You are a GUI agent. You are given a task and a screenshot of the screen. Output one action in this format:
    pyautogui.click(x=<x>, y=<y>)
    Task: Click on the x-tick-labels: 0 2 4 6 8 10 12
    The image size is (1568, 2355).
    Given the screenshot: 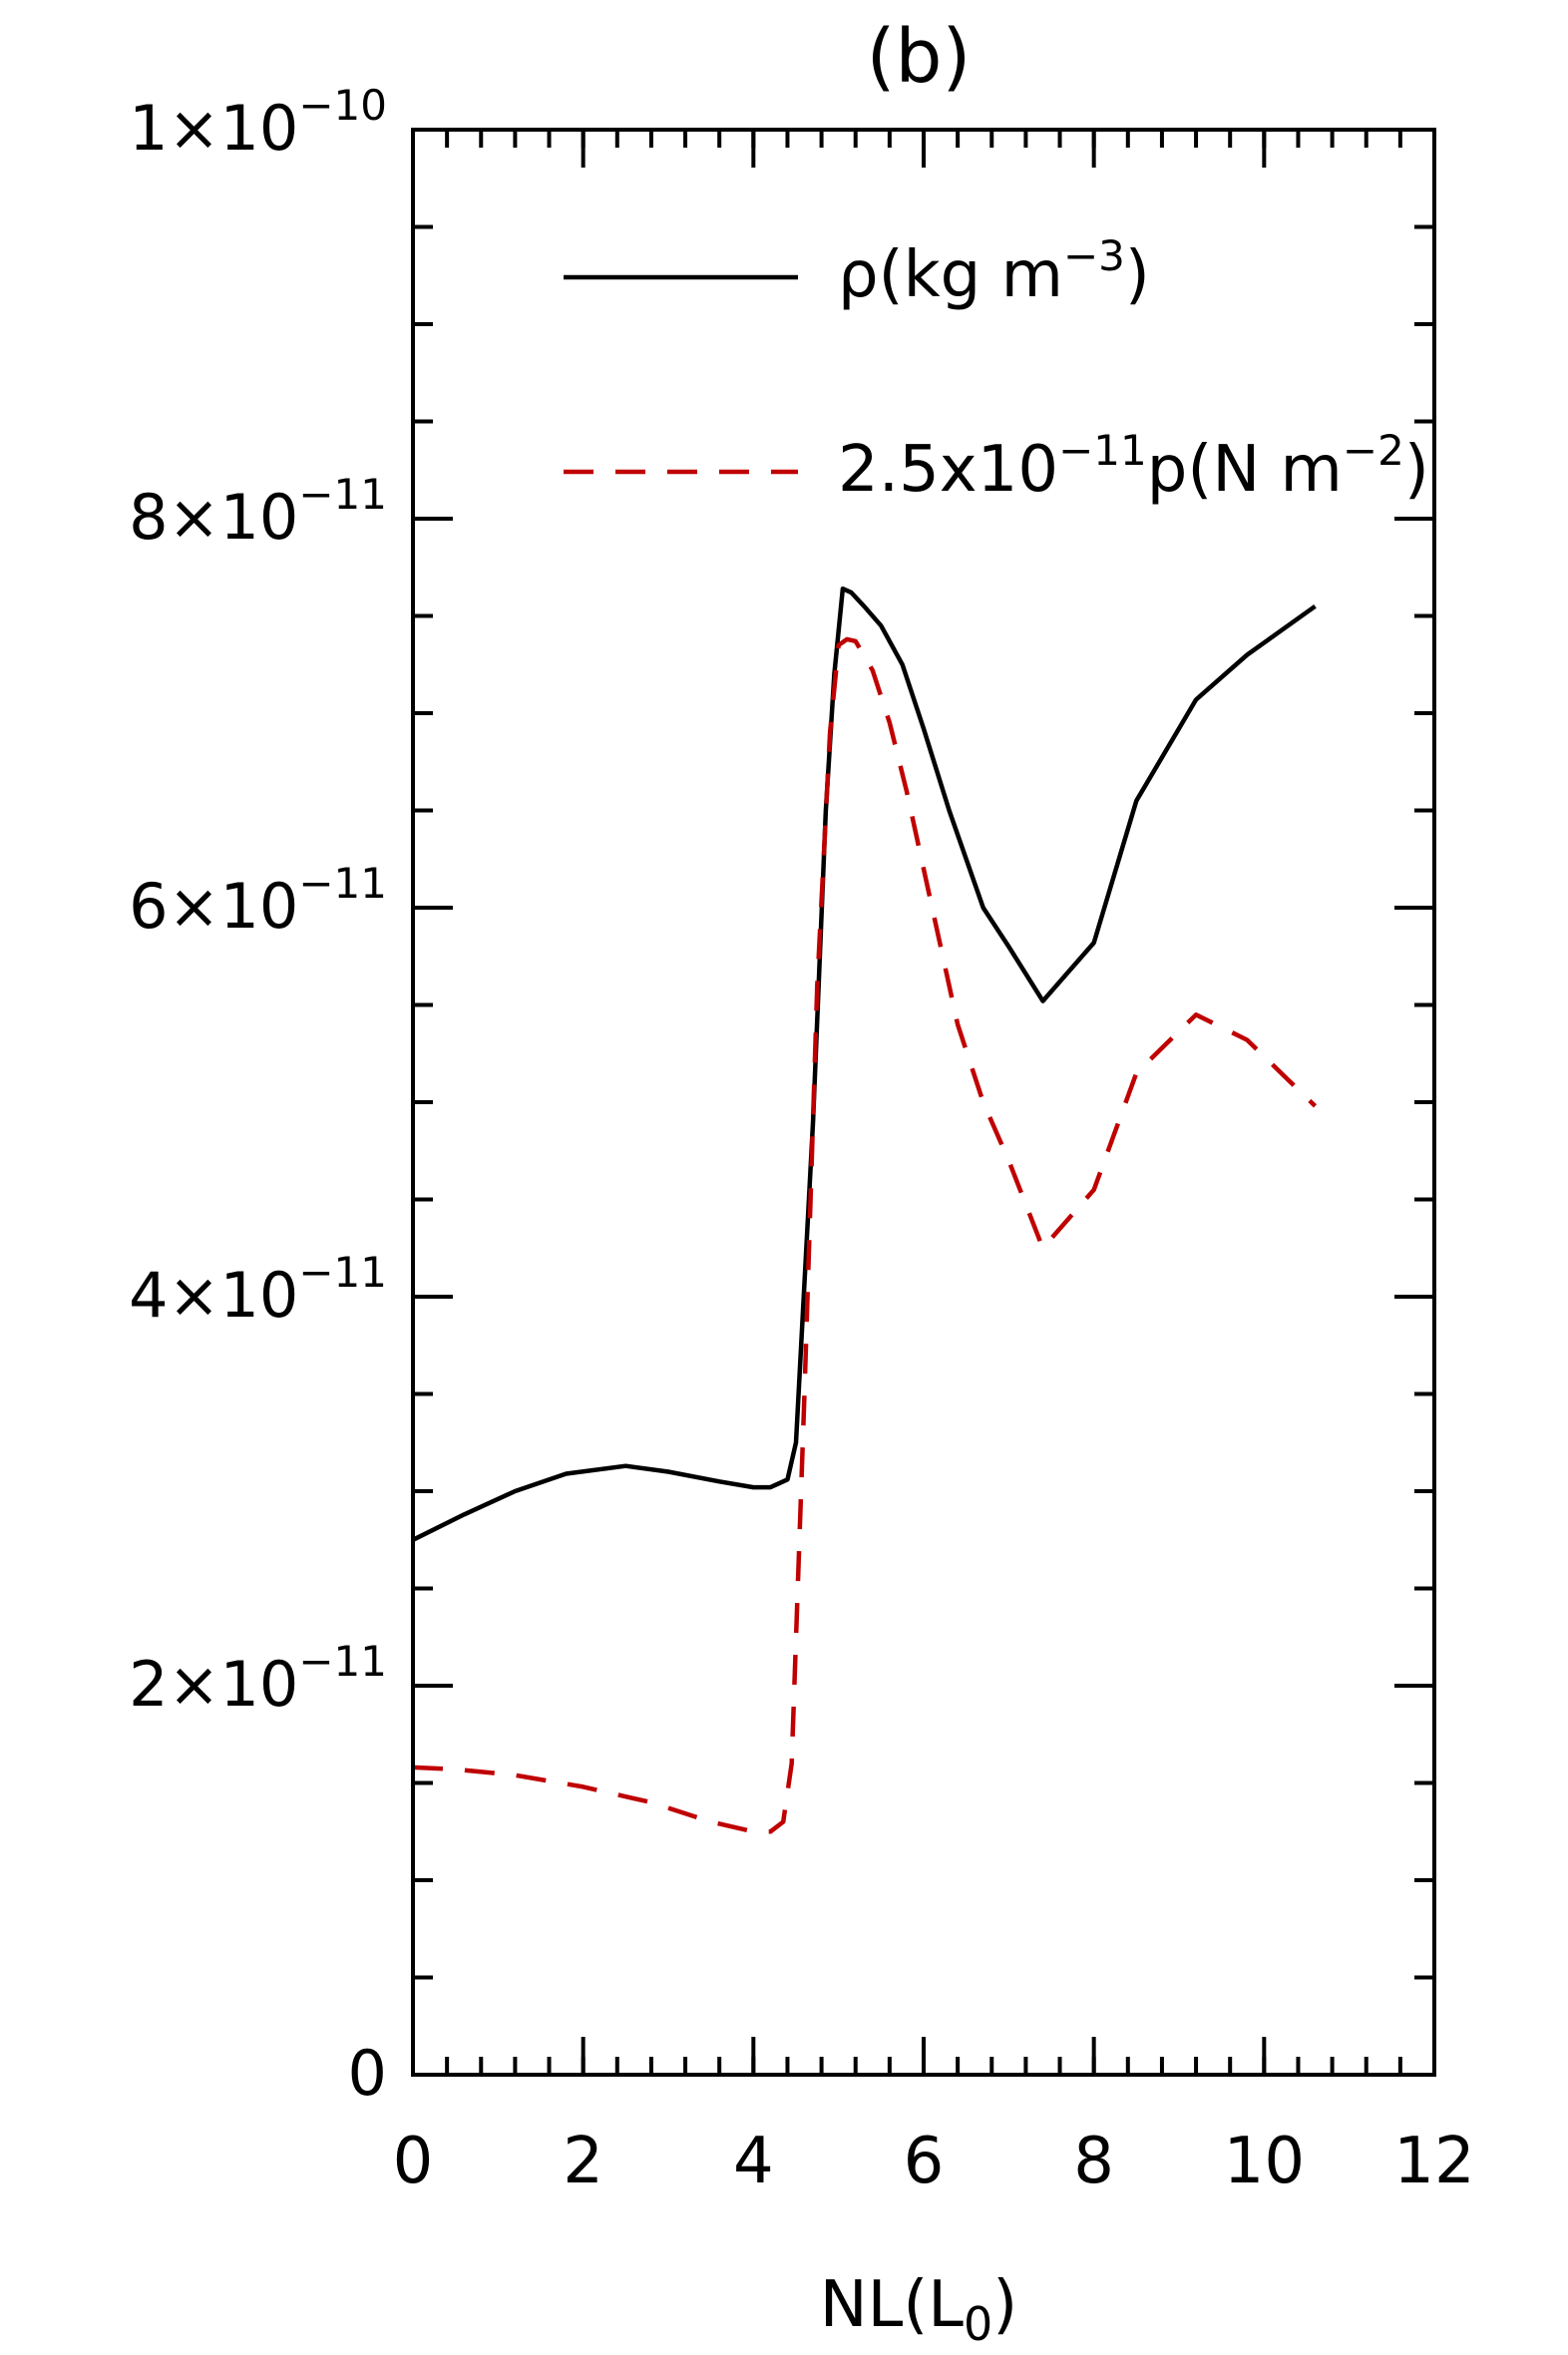 What is the action you would take?
    pyautogui.click(x=934, y=2161)
    